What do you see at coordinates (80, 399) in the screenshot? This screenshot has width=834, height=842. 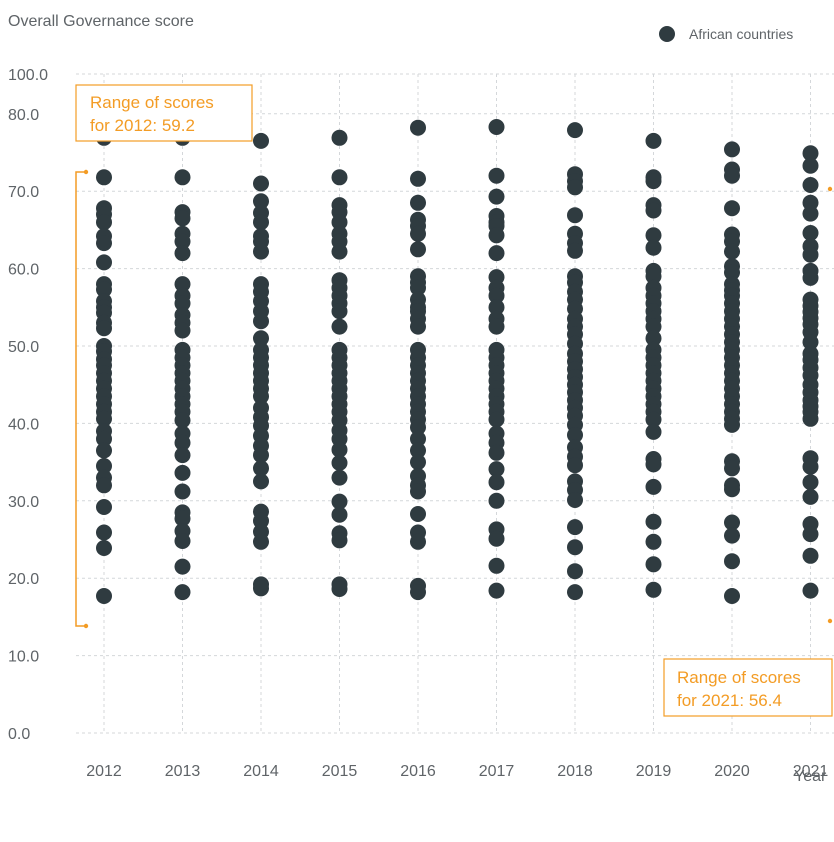 I see `range-bracket-2012` at bounding box center [80, 399].